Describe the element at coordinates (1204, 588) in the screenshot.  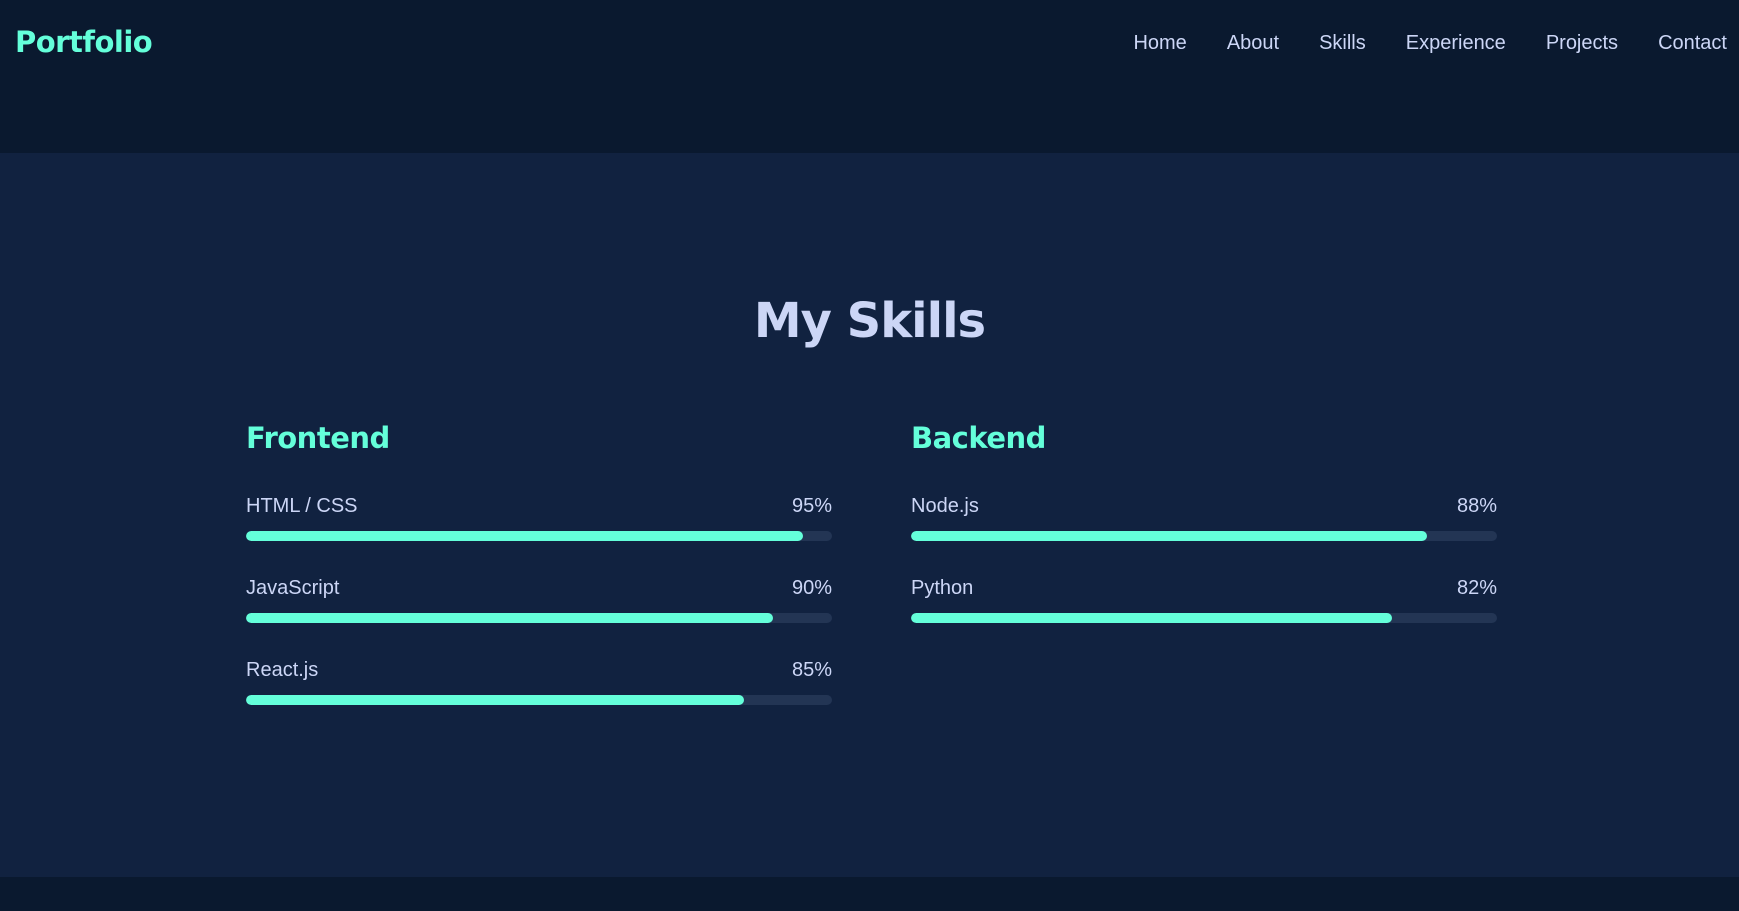
I see `skill-header: Python 82%` at that location.